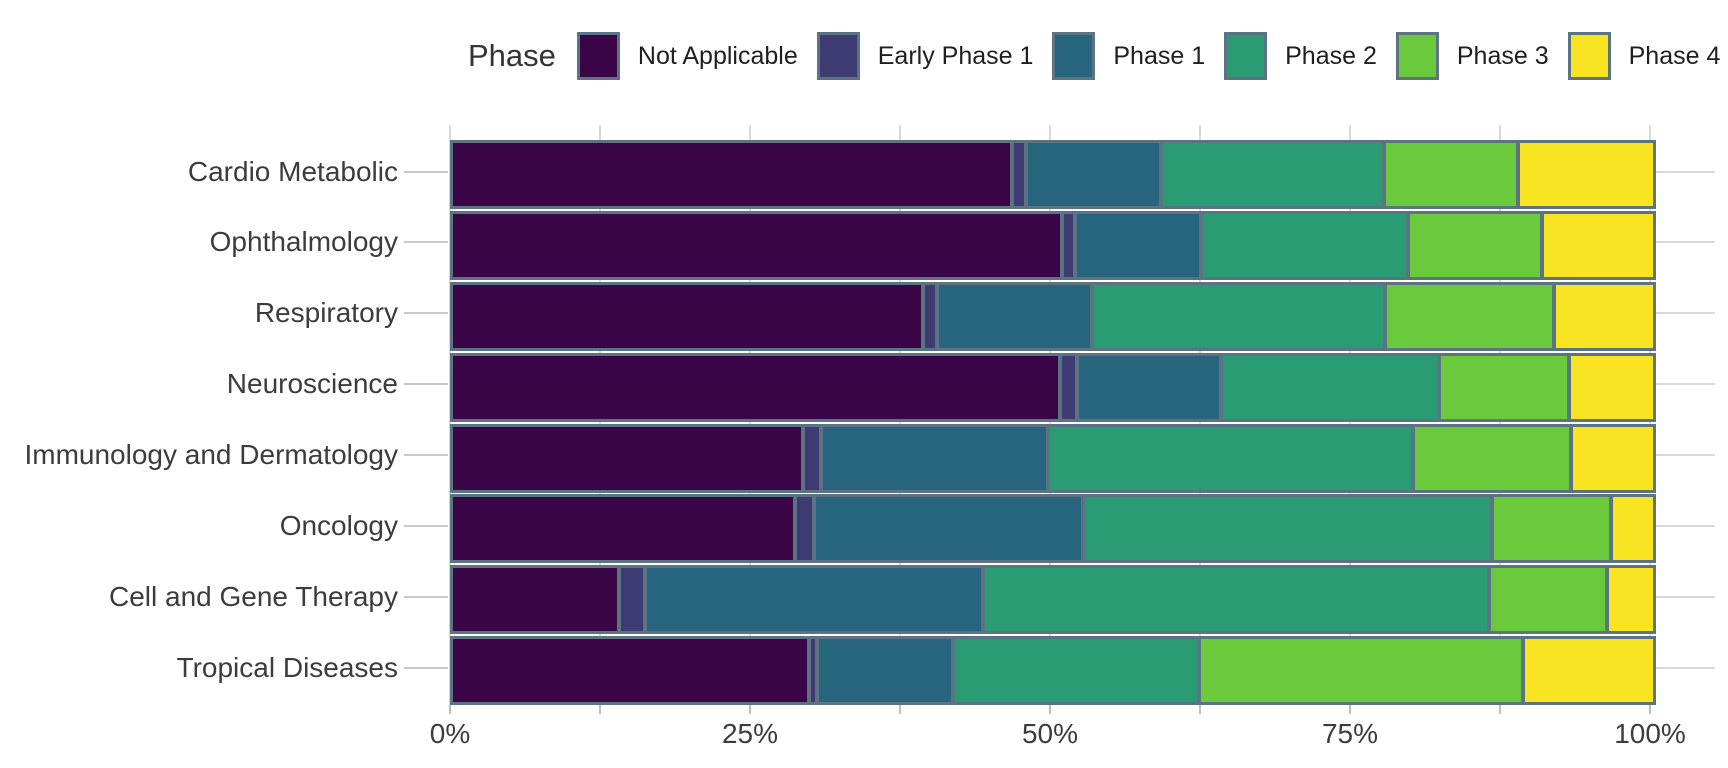 This screenshot has height=768, width=1728. I want to click on bar-cell-and-gene-therapy, so click(1053, 600).